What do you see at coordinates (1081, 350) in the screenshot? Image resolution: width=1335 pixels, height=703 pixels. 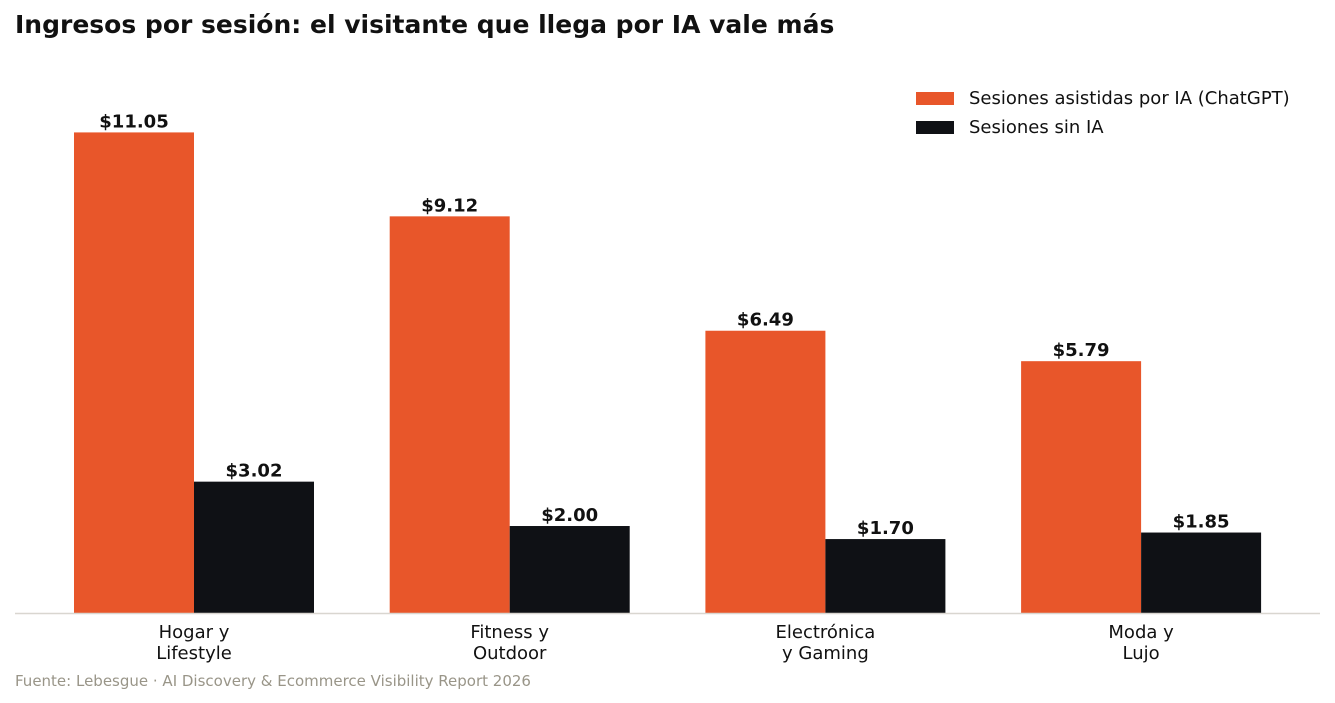 I see `data-label-series0-cat3: $5.79` at bounding box center [1081, 350].